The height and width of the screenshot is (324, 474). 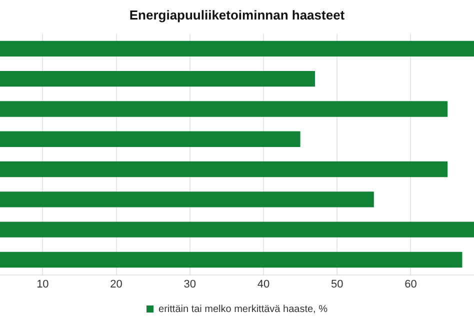 I want to click on chart-title: Energiapuuliiketoiminnan haasteet, so click(x=237, y=14).